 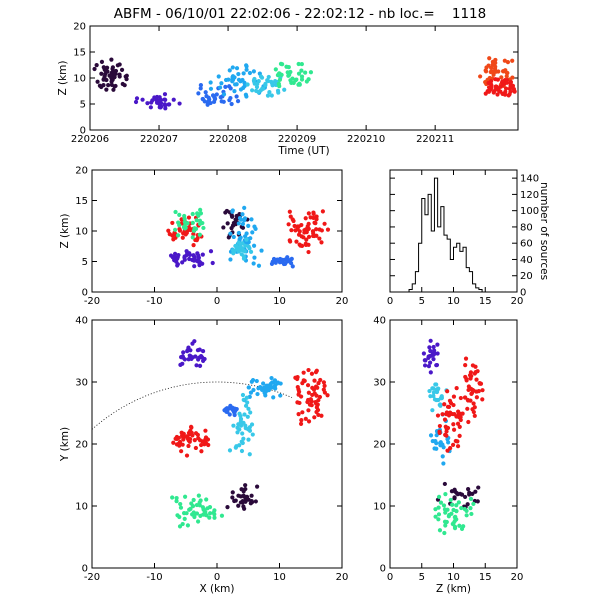 I want to click on y-tick-label: 10, so click(x=81, y=507).